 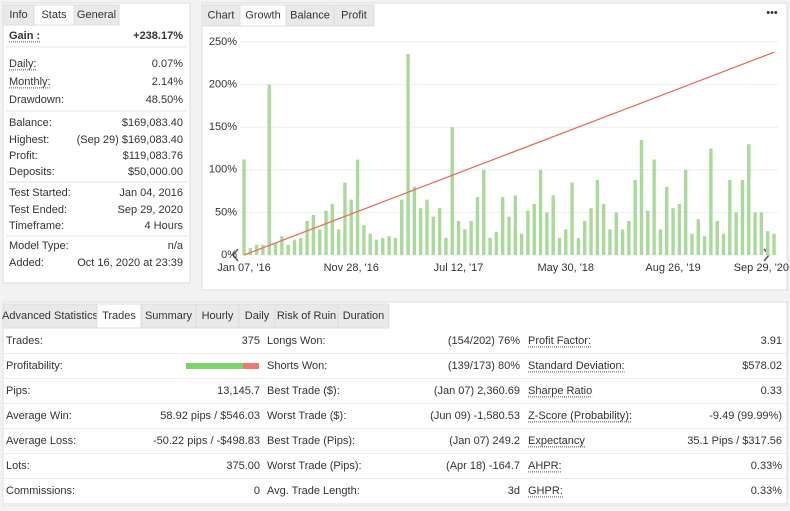 I want to click on tab-label: General, so click(x=96, y=15).